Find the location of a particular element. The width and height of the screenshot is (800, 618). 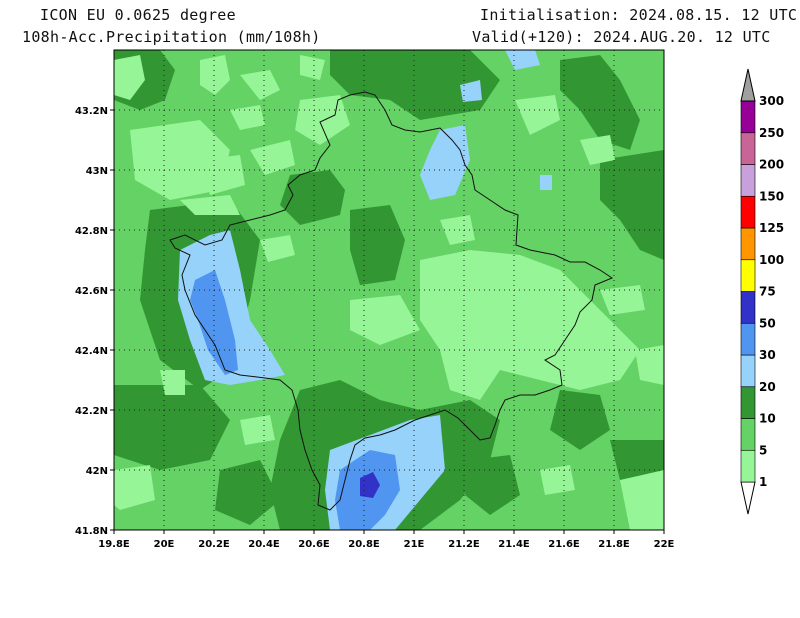

legend-label: 250 is located at coordinates (771, 133).